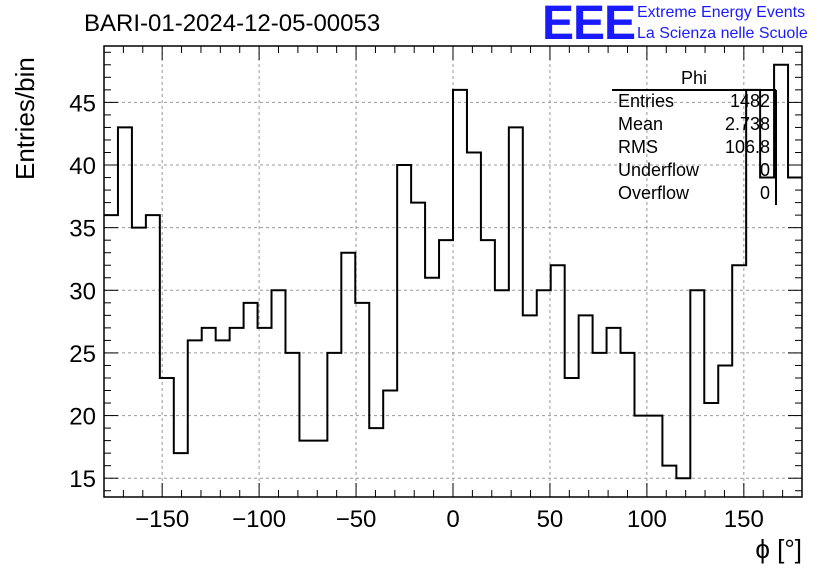 Image resolution: width=836 pixels, height=572 pixels. What do you see at coordinates (82, 103) in the screenshot?
I see `y-tick-label: 45` at bounding box center [82, 103].